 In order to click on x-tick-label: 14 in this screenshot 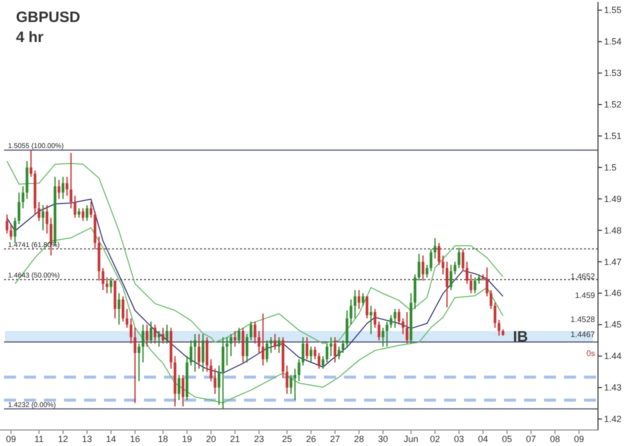, I will do `click(111, 439)`.